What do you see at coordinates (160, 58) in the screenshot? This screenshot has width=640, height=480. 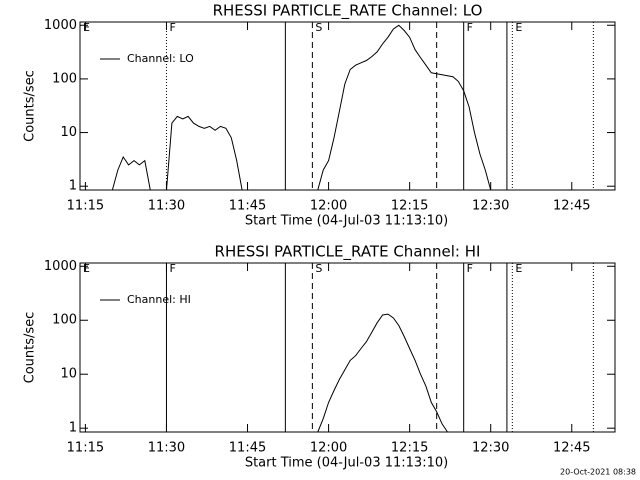 I see `legend-label: Channel: LO` at bounding box center [160, 58].